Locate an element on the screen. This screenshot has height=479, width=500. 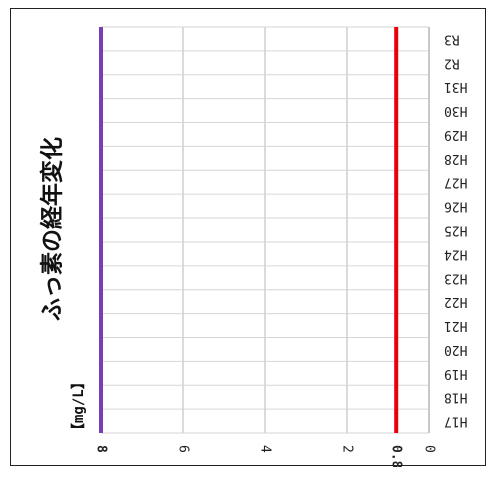
y-tick-labels: 0 0.8 2 4 6 8 is located at coordinates (265, 456).